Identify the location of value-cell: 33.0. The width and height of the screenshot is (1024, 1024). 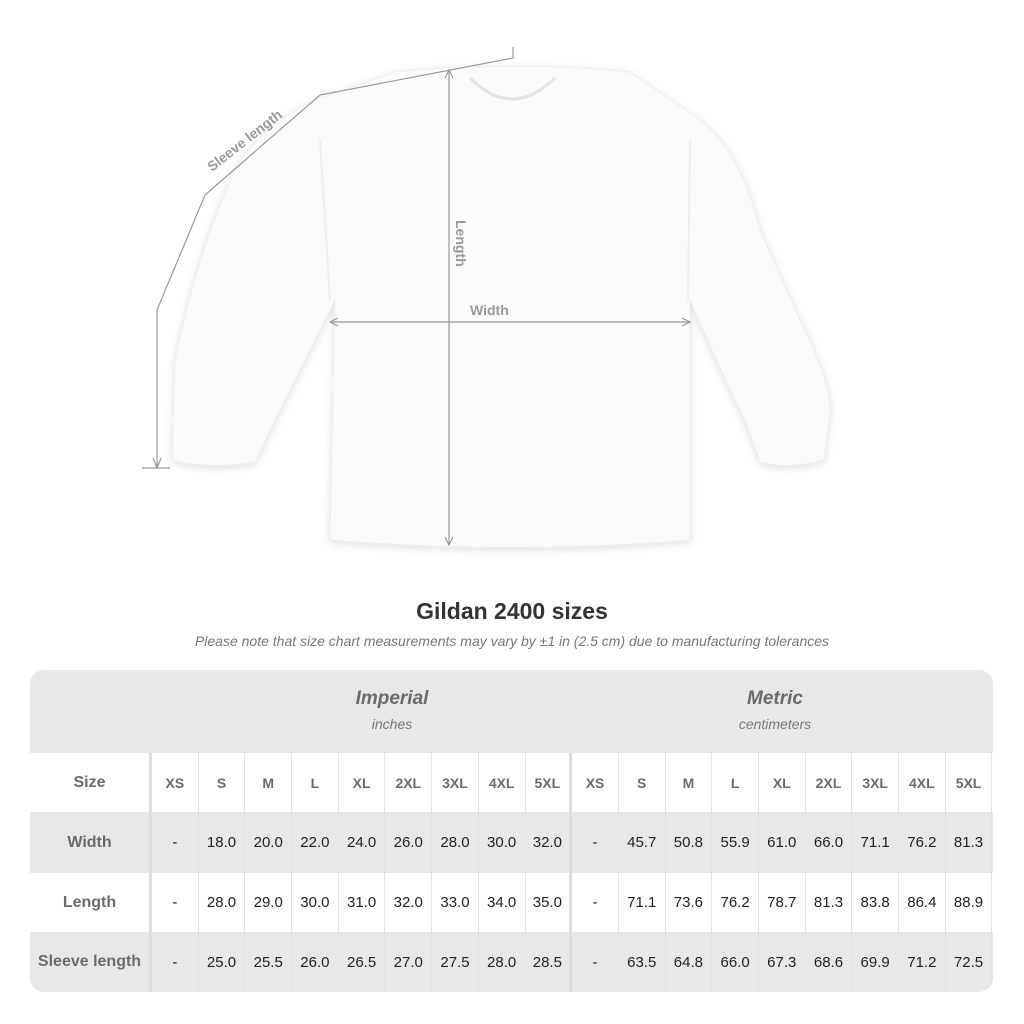
(455, 902).